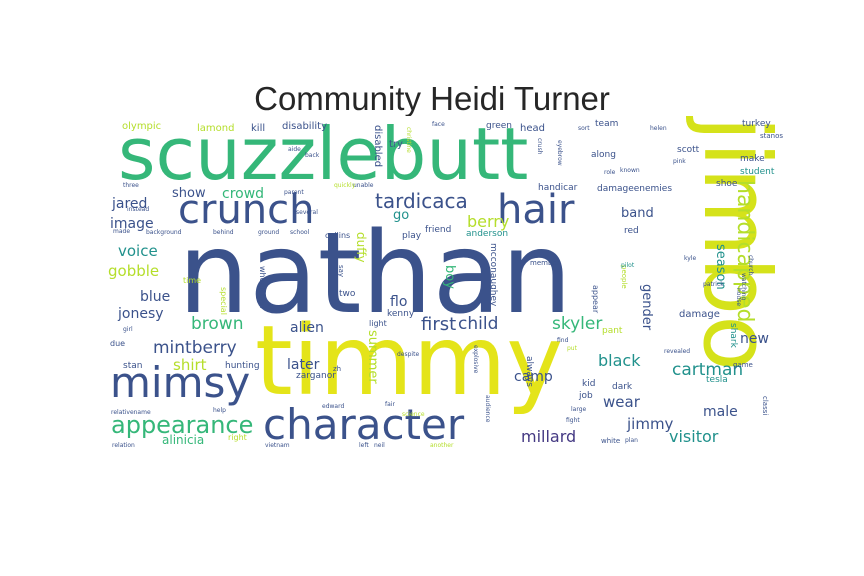 This screenshot has width=864, height=576. Describe the element at coordinates (559, 153) in the screenshot. I see `word-eyebrow: eyebrow` at that location.